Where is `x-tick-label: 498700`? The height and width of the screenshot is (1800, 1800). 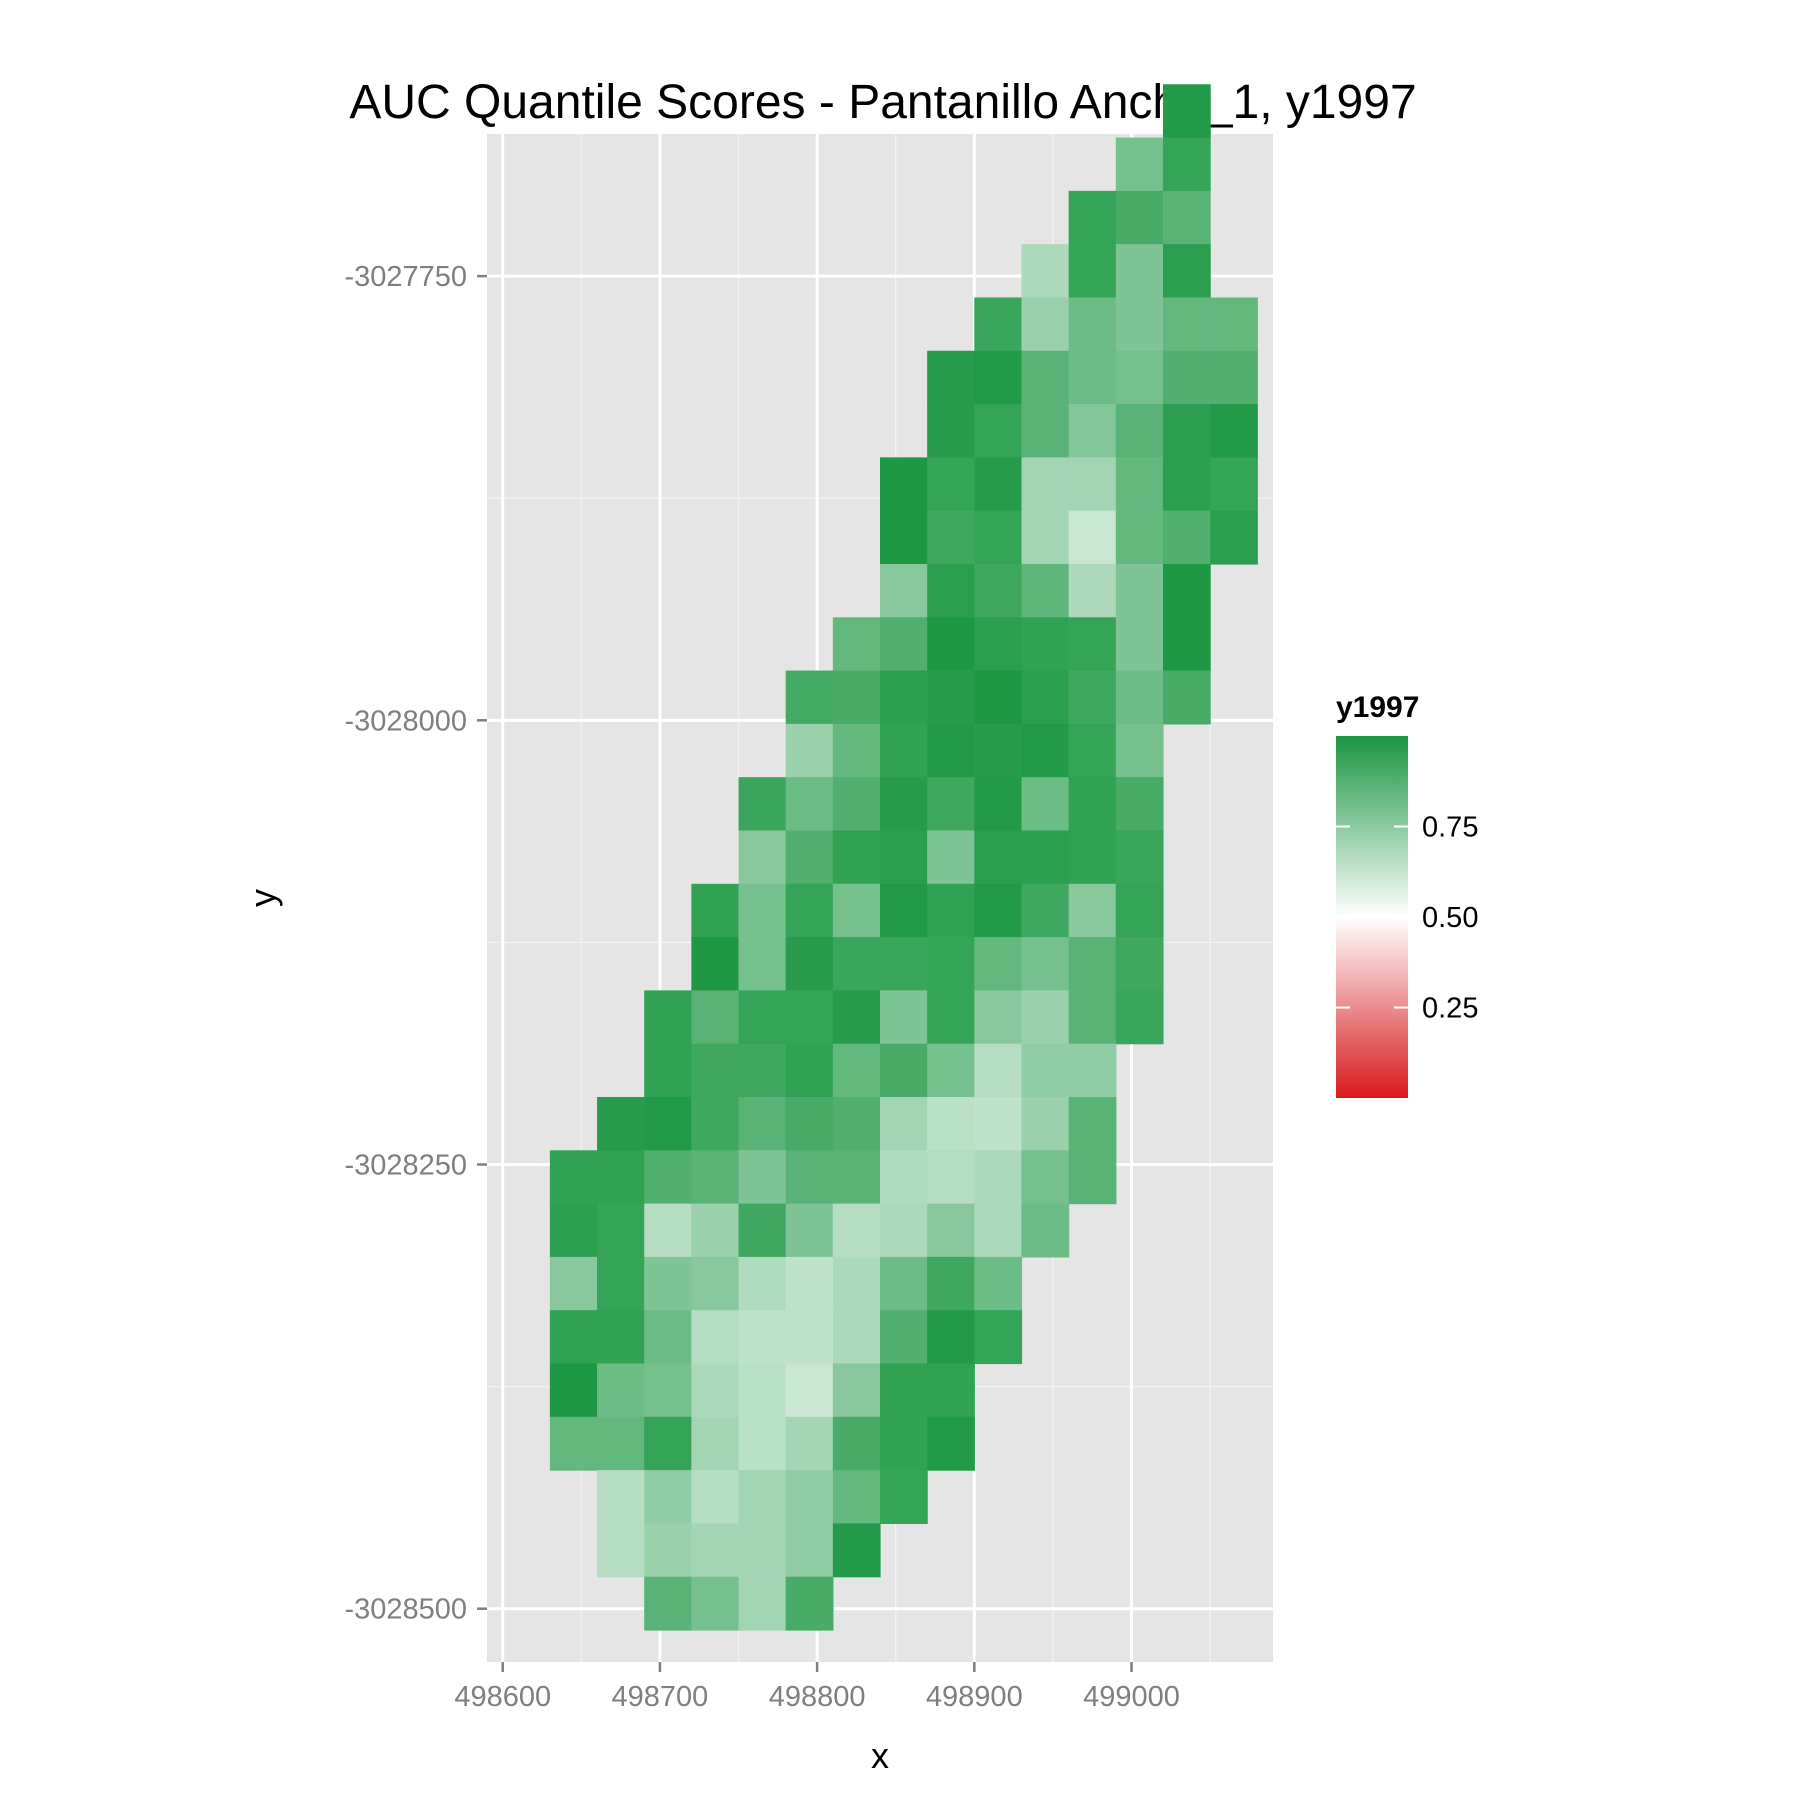 x-tick-label: 498700 is located at coordinates (660, 1697).